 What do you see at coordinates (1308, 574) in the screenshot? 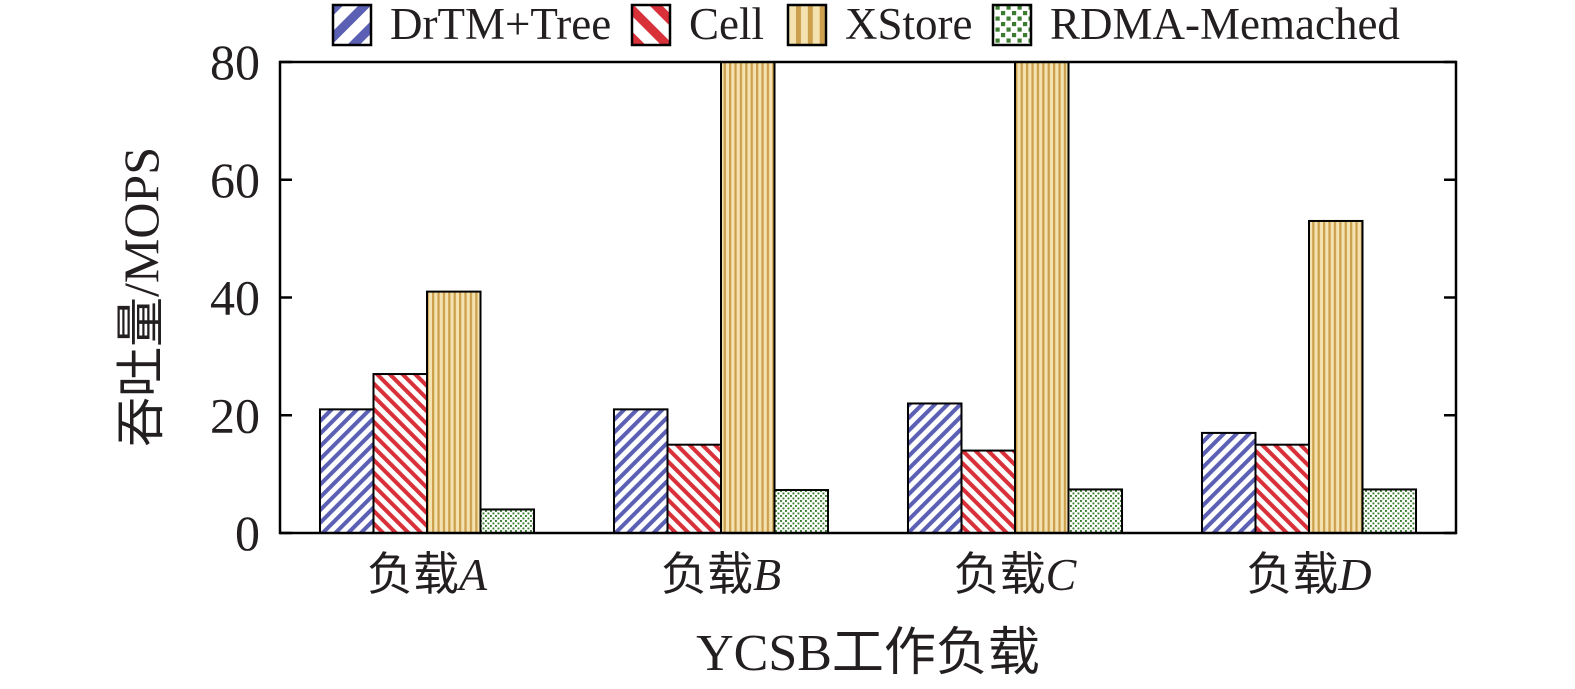
I see `x-tick-label: 负载D` at bounding box center [1308, 574].